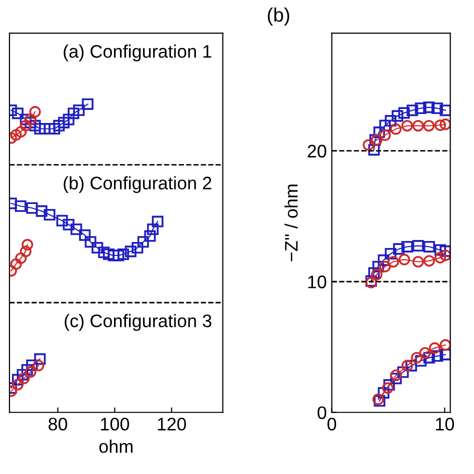 The image size is (474, 474). Describe the element at coordinates (445, 424) in the screenshot. I see `x-tick-label: 10` at that location.